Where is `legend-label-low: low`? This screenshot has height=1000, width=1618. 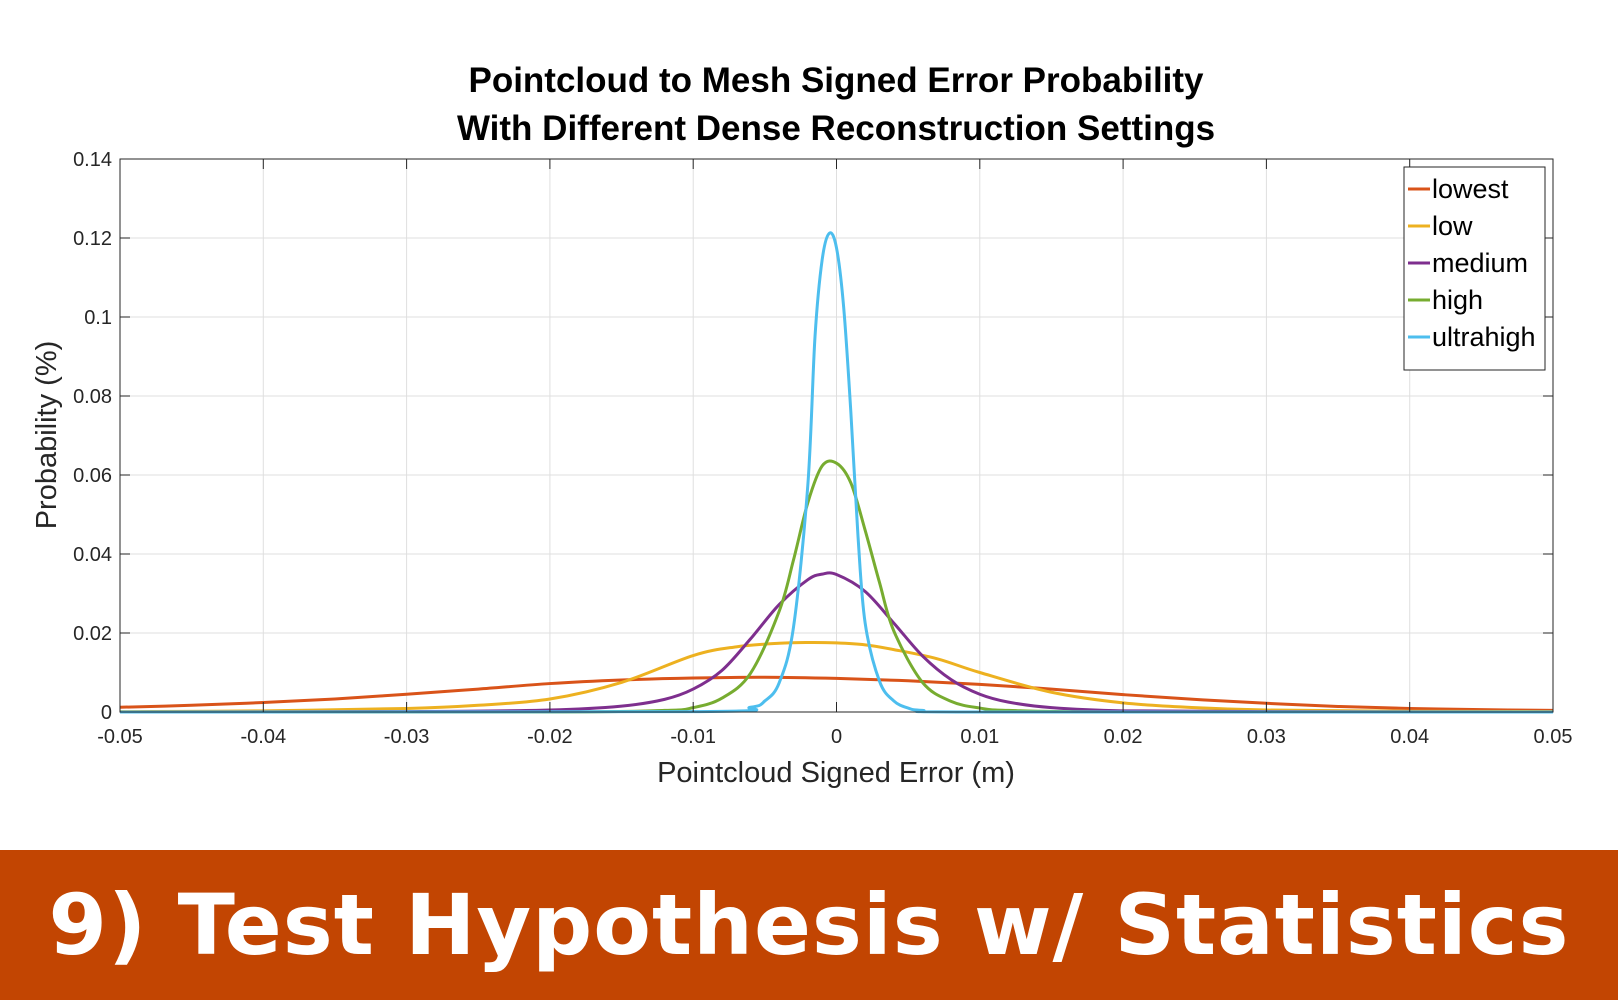
legend-label-low: low is located at coordinates (1452, 226).